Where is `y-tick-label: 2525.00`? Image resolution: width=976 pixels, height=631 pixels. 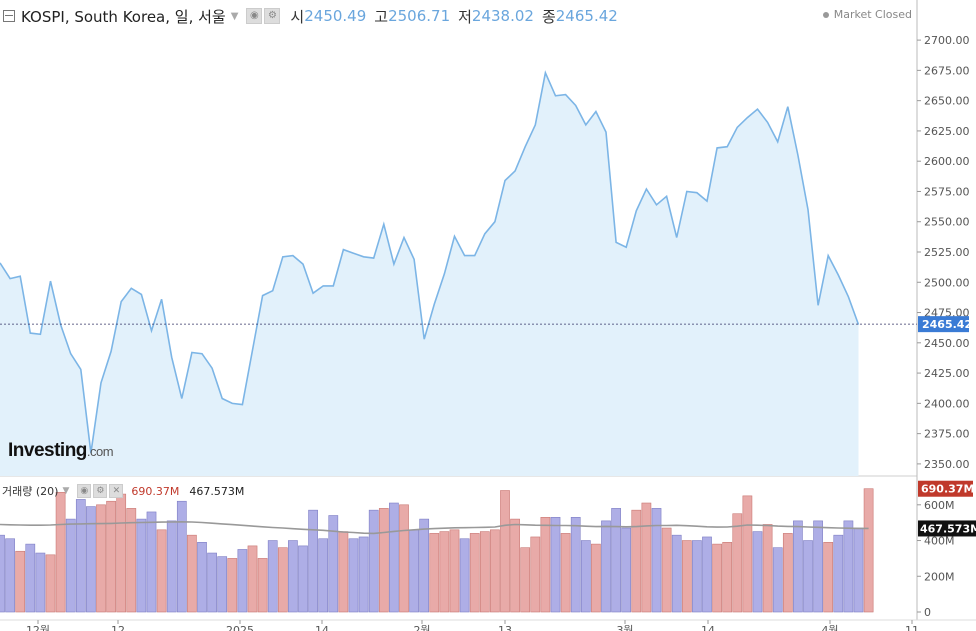 y-tick-label: 2525.00 is located at coordinates (947, 252).